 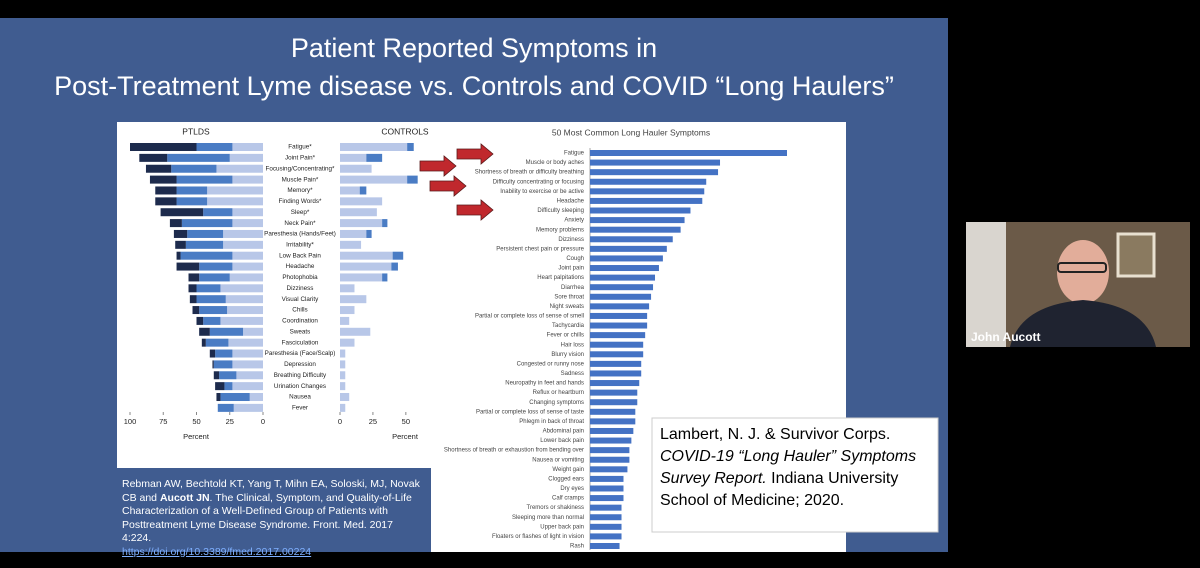 What do you see at coordinates (300, 190) in the screenshot?
I see `category-label: Memory*` at bounding box center [300, 190].